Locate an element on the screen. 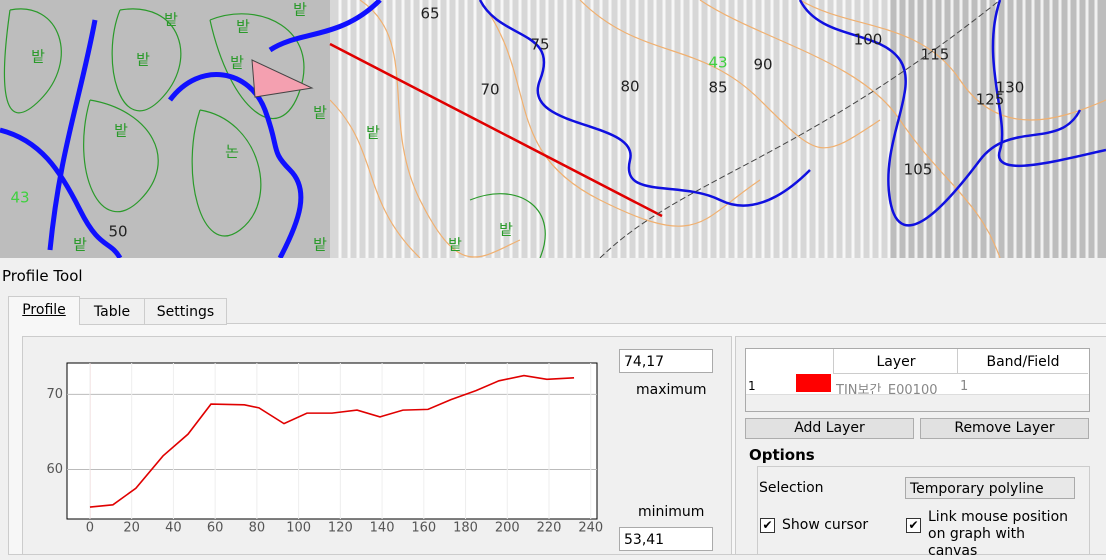 Image resolution: width=1106 pixels, height=560 pixels. map-label: 65 is located at coordinates (429, 14).